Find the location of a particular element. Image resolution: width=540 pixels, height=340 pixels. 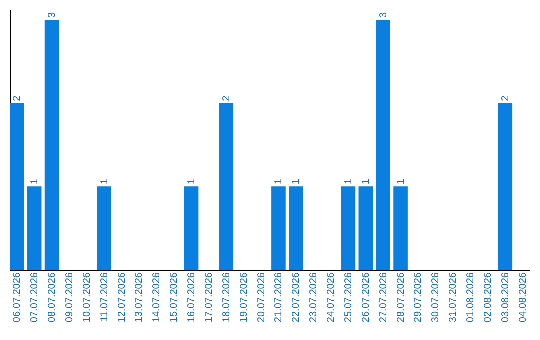

x-tick-label: 18.07.2026 is located at coordinates (226, 297).